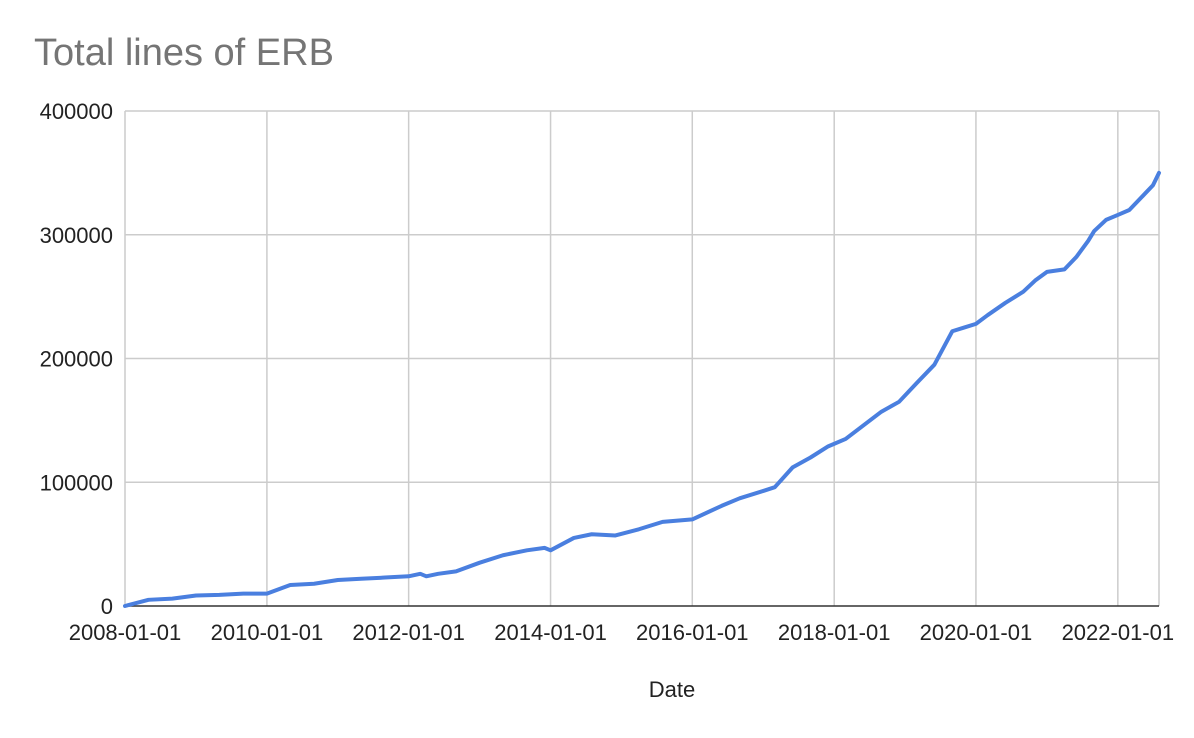 This screenshot has width=1194, height=738. I want to click on x-tick-label: 2018-01-01, so click(834, 632).